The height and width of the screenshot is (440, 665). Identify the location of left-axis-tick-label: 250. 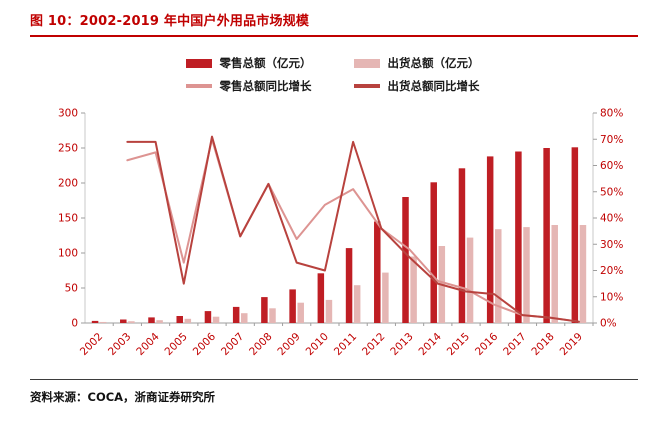
(68, 149).